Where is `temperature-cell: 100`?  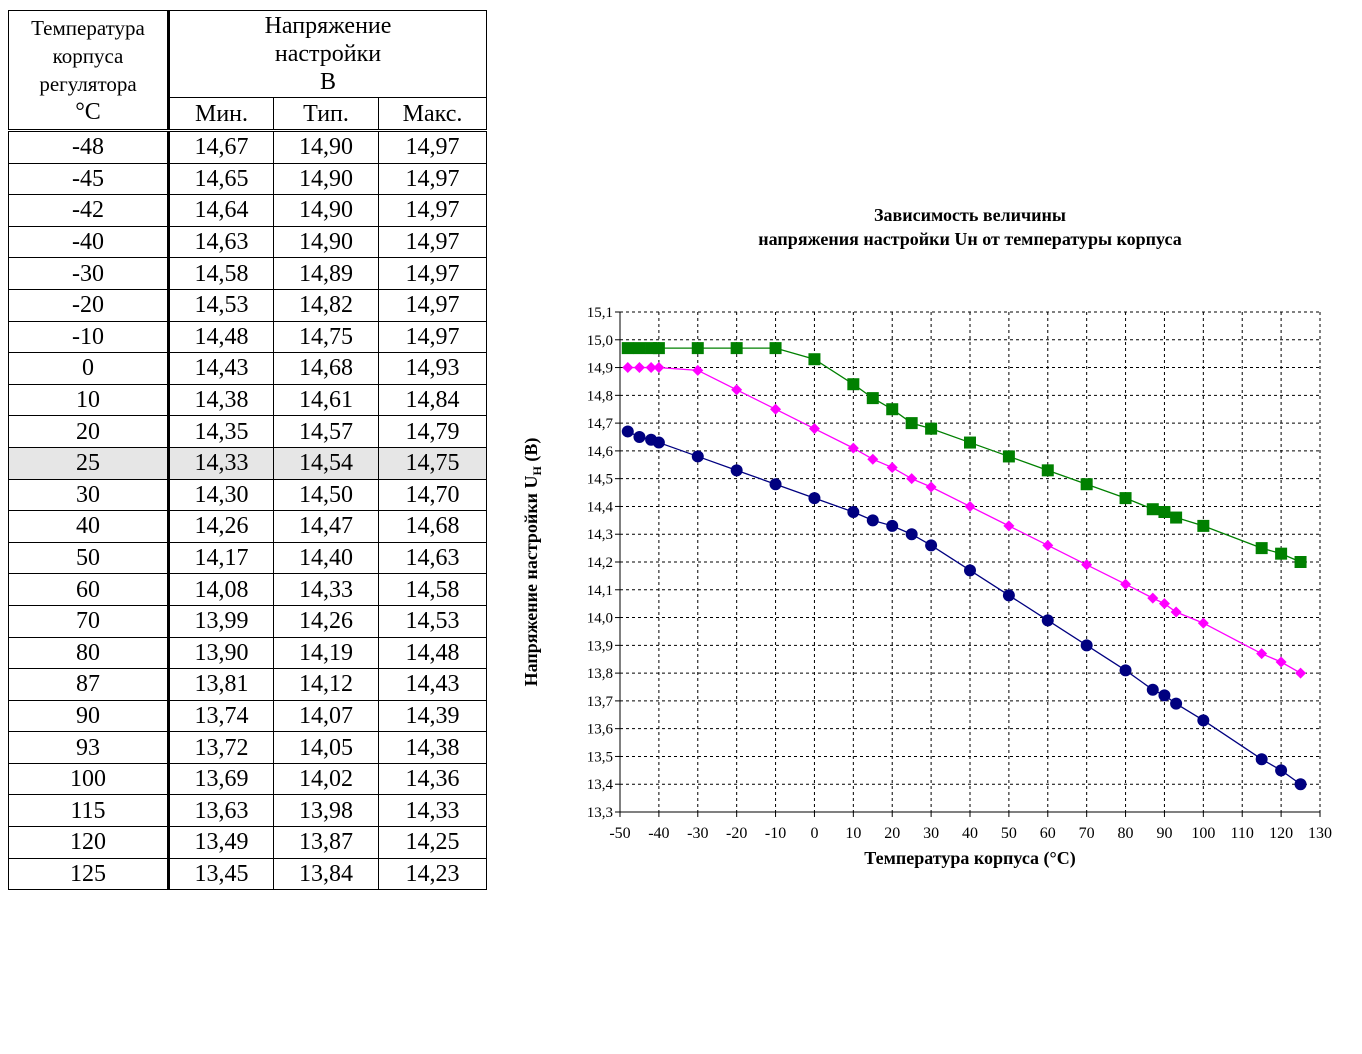
temperature-cell: 100 is located at coordinates (89, 779).